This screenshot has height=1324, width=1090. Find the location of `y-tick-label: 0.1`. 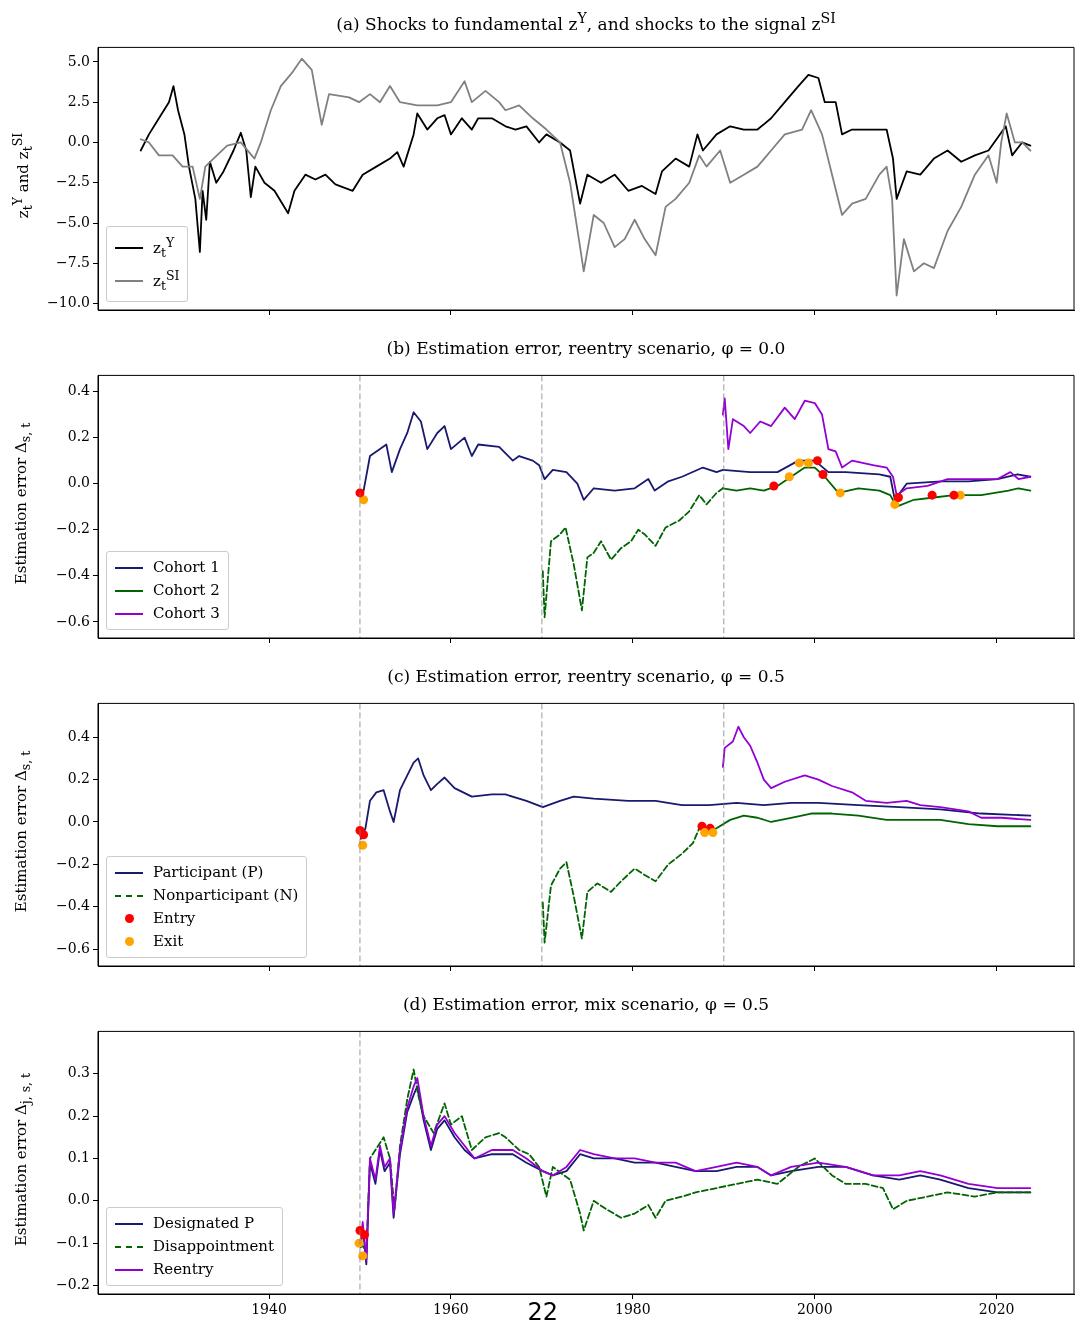

y-tick-label: 0.1 is located at coordinates (78, 1157).